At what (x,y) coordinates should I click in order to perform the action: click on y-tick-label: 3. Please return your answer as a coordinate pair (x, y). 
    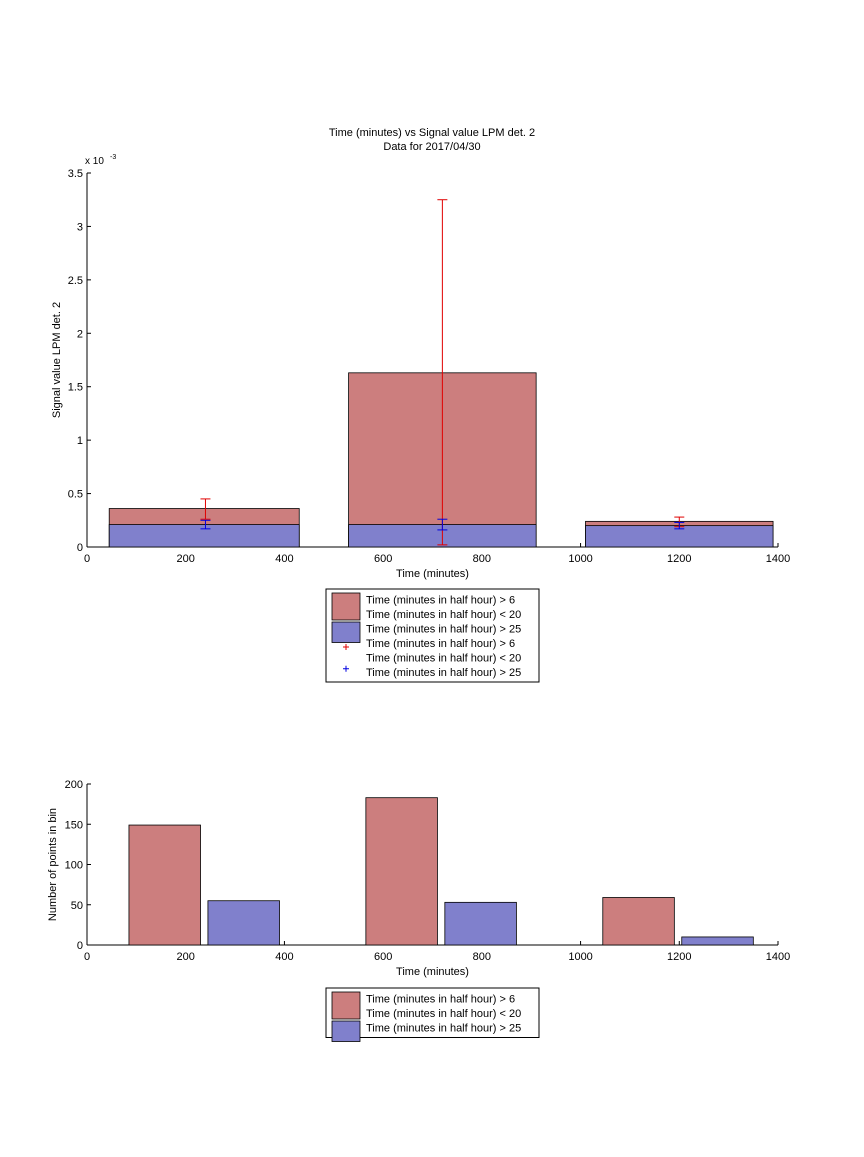
    Looking at the image, I should click on (80, 227).